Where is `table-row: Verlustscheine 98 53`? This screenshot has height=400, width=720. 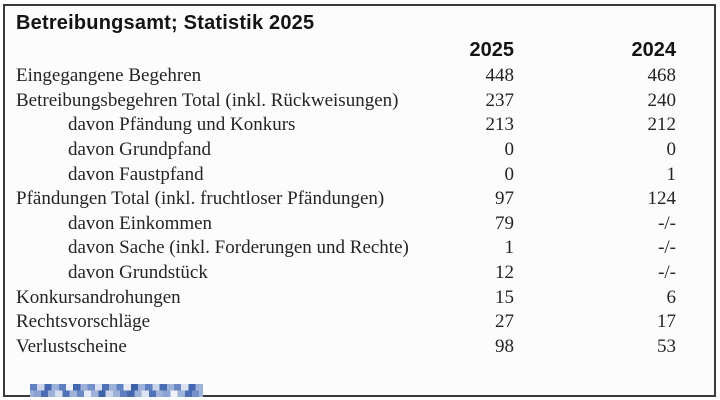 table-row: Verlustscheine 98 53 is located at coordinates (359, 347).